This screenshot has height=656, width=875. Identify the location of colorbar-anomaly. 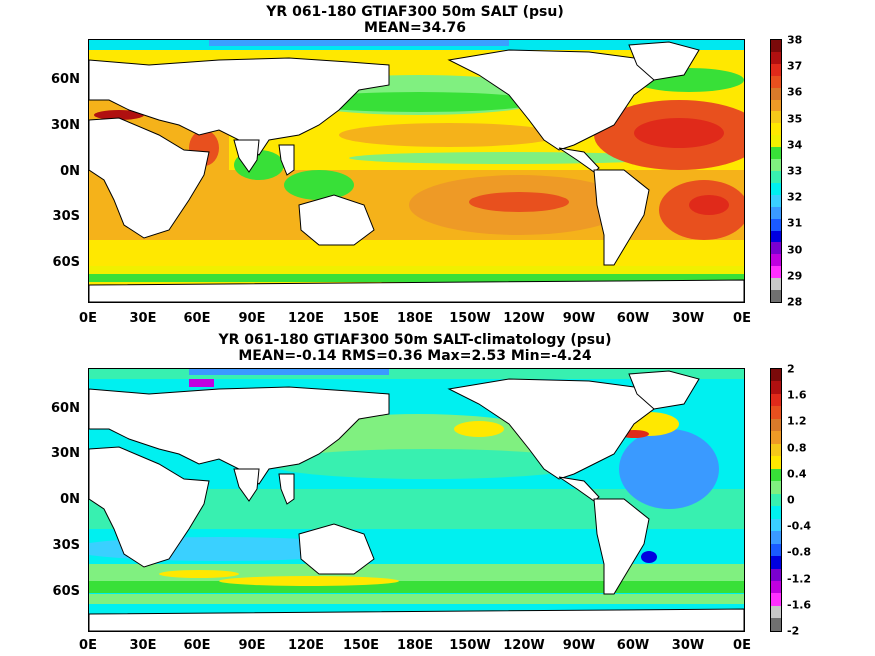
(776, 500).